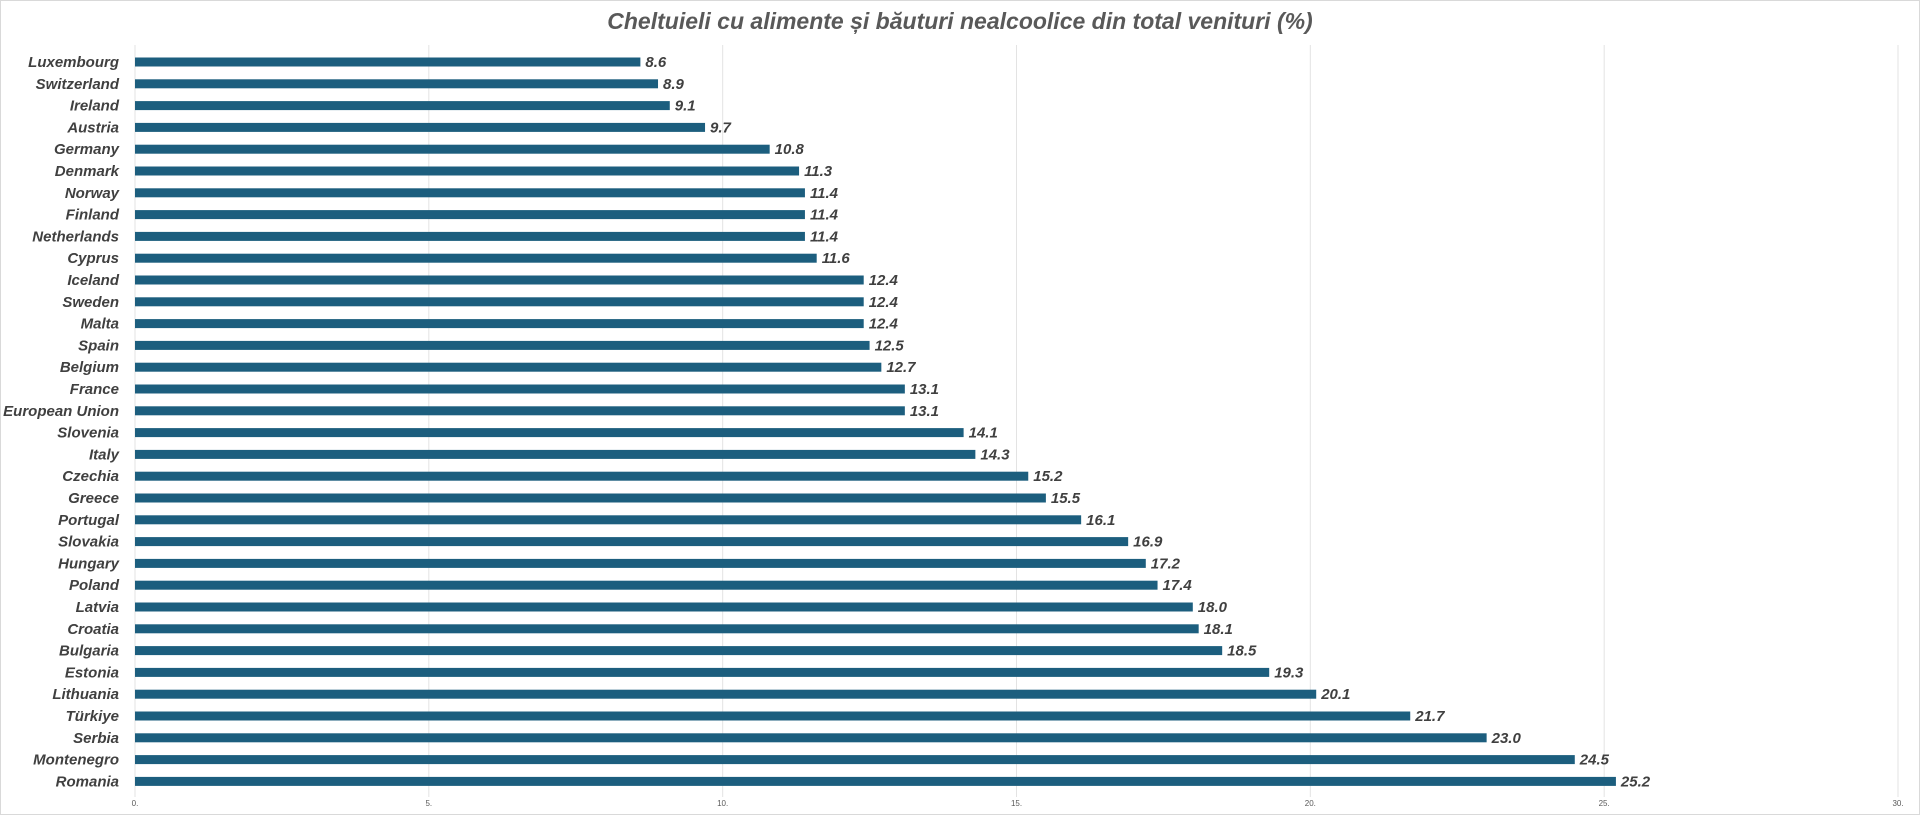  What do you see at coordinates (87, 781) in the screenshot?
I see `category-label: Romania` at bounding box center [87, 781].